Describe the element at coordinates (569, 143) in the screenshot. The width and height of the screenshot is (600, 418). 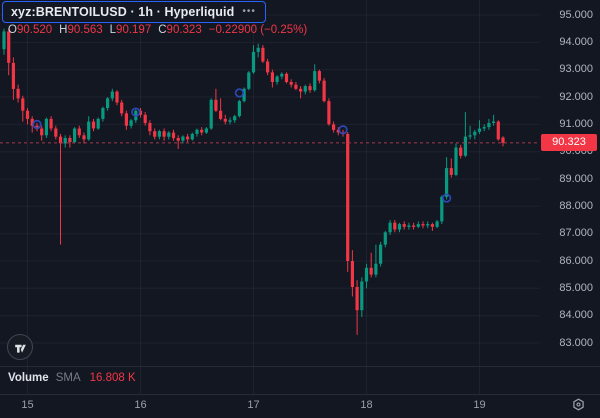
I see `last-price-tag: 90.323` at that location.